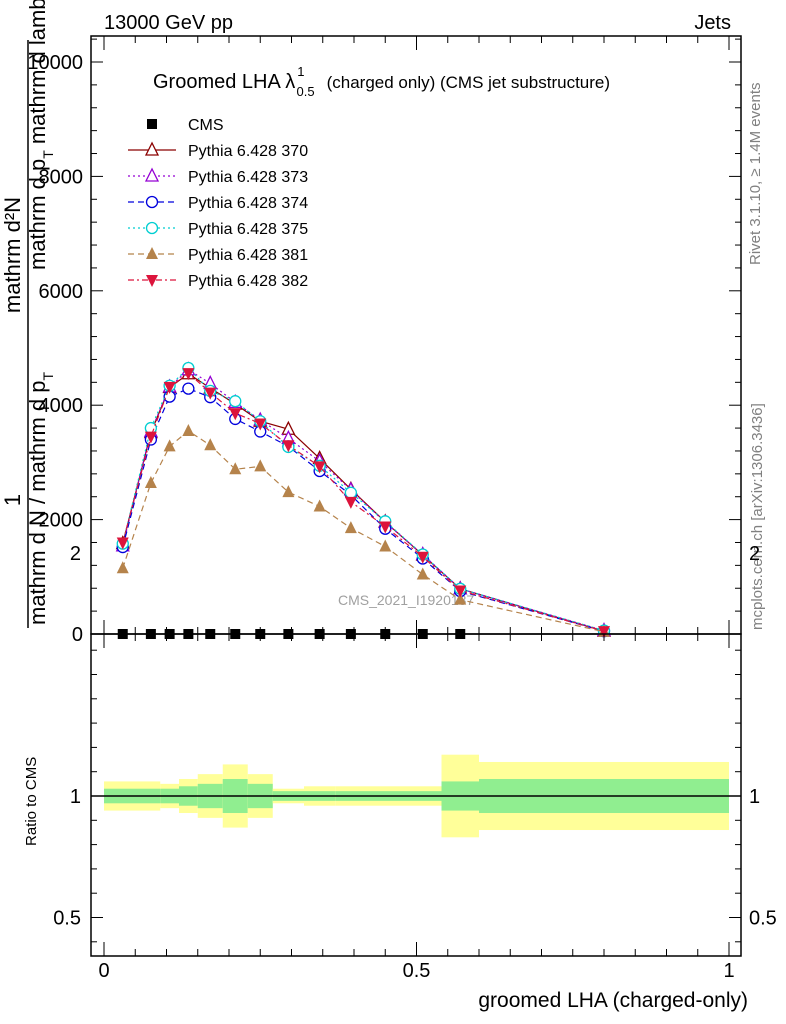 This screenshot has width=786, height=1024. What do you see at coordinates (248, 281) in the screenshot?
I see `legend-label: Pythia 6.428 382` at bounding box center [248, 281].